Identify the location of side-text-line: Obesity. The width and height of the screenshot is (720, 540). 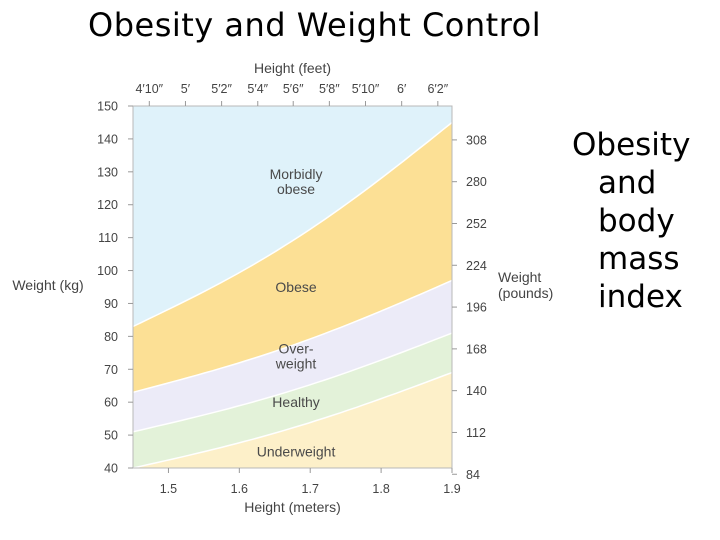
(631, 145).